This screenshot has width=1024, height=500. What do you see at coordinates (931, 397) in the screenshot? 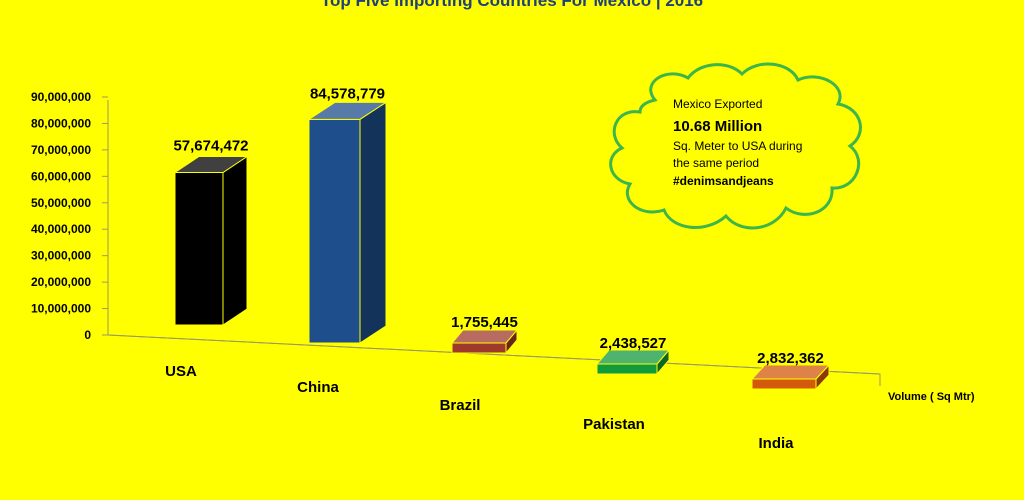
I see `depth-axis-title: Volume ( Sq Mtr)` at bounding box center [931, 397].